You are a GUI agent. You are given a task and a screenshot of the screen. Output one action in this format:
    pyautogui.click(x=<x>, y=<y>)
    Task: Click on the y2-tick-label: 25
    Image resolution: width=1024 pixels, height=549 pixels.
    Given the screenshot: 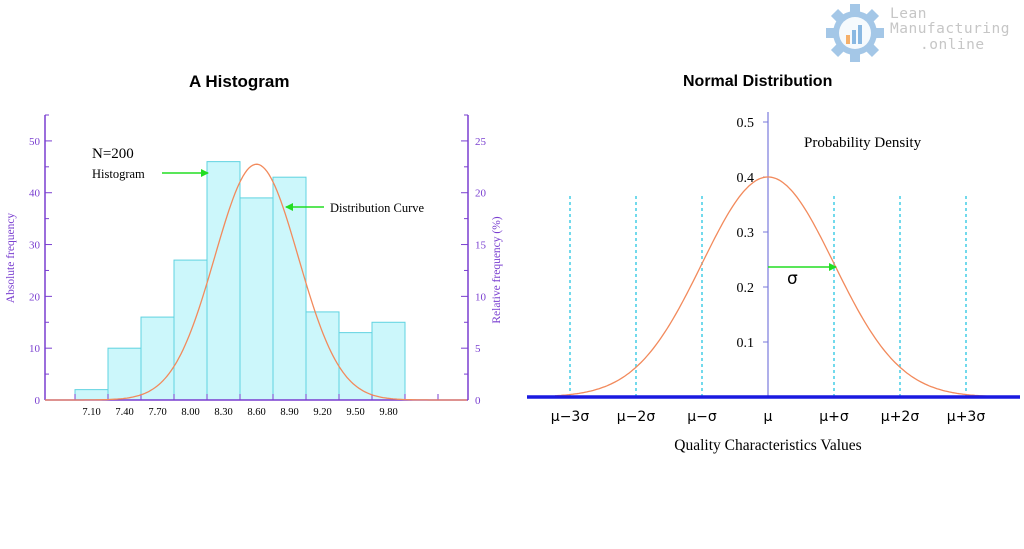 What is the action you would take?
    pyautogui.click(x=481, y=142)
    